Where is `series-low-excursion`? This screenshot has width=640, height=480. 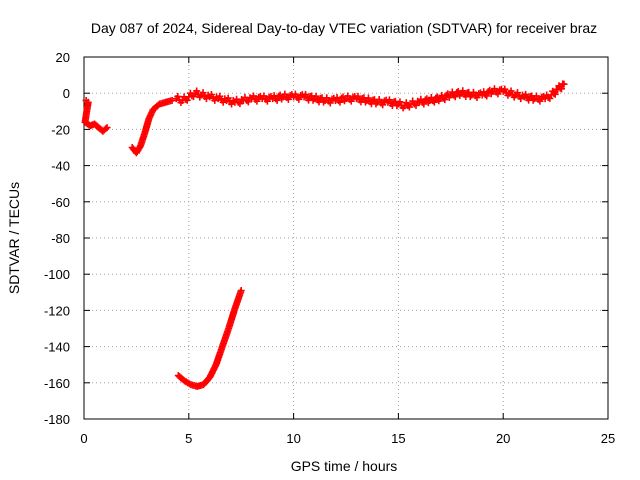 series-low-excursion is located at coordinates (209, 338).